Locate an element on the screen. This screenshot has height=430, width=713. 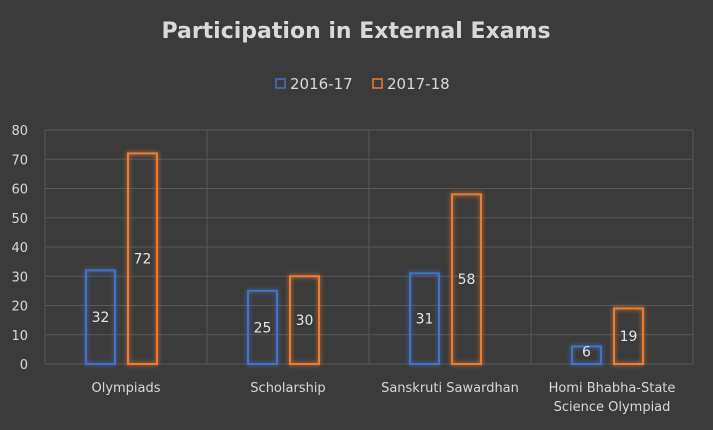
data-label: 31 is located at coordinates (425, 320).